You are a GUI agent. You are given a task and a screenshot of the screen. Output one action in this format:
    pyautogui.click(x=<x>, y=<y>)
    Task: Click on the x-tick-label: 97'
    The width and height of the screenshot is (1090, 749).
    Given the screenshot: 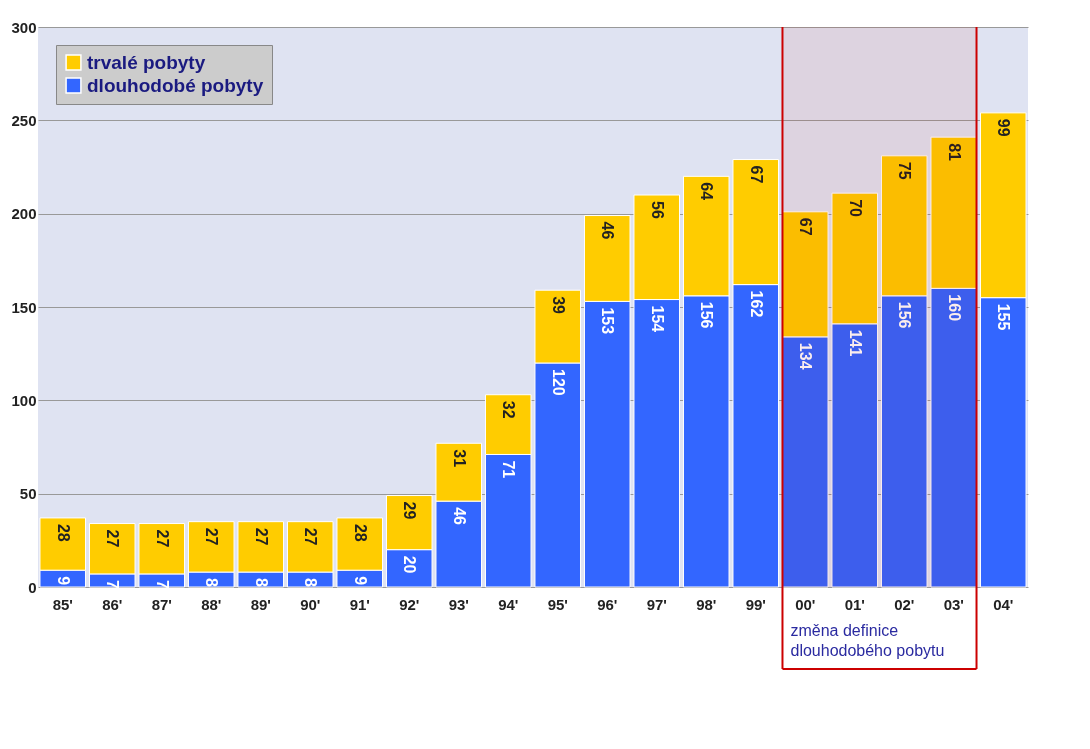 What is the action you would take?
    pyautogui.click(x=656, y=604)
    